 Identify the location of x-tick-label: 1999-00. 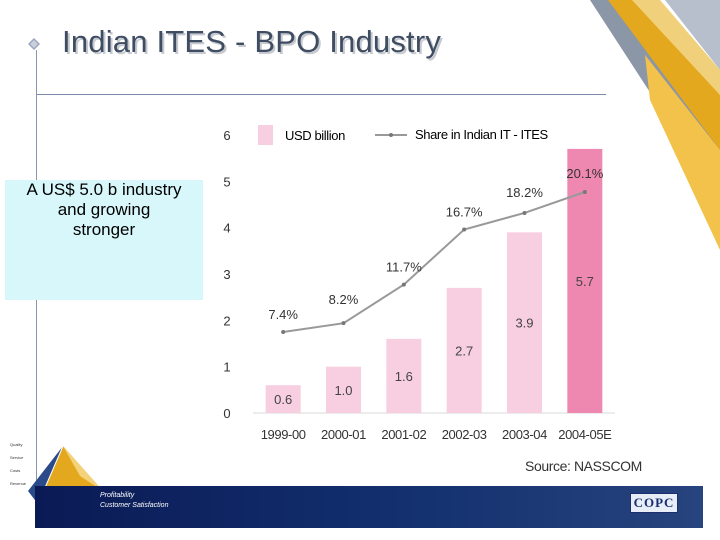
(283, 434).